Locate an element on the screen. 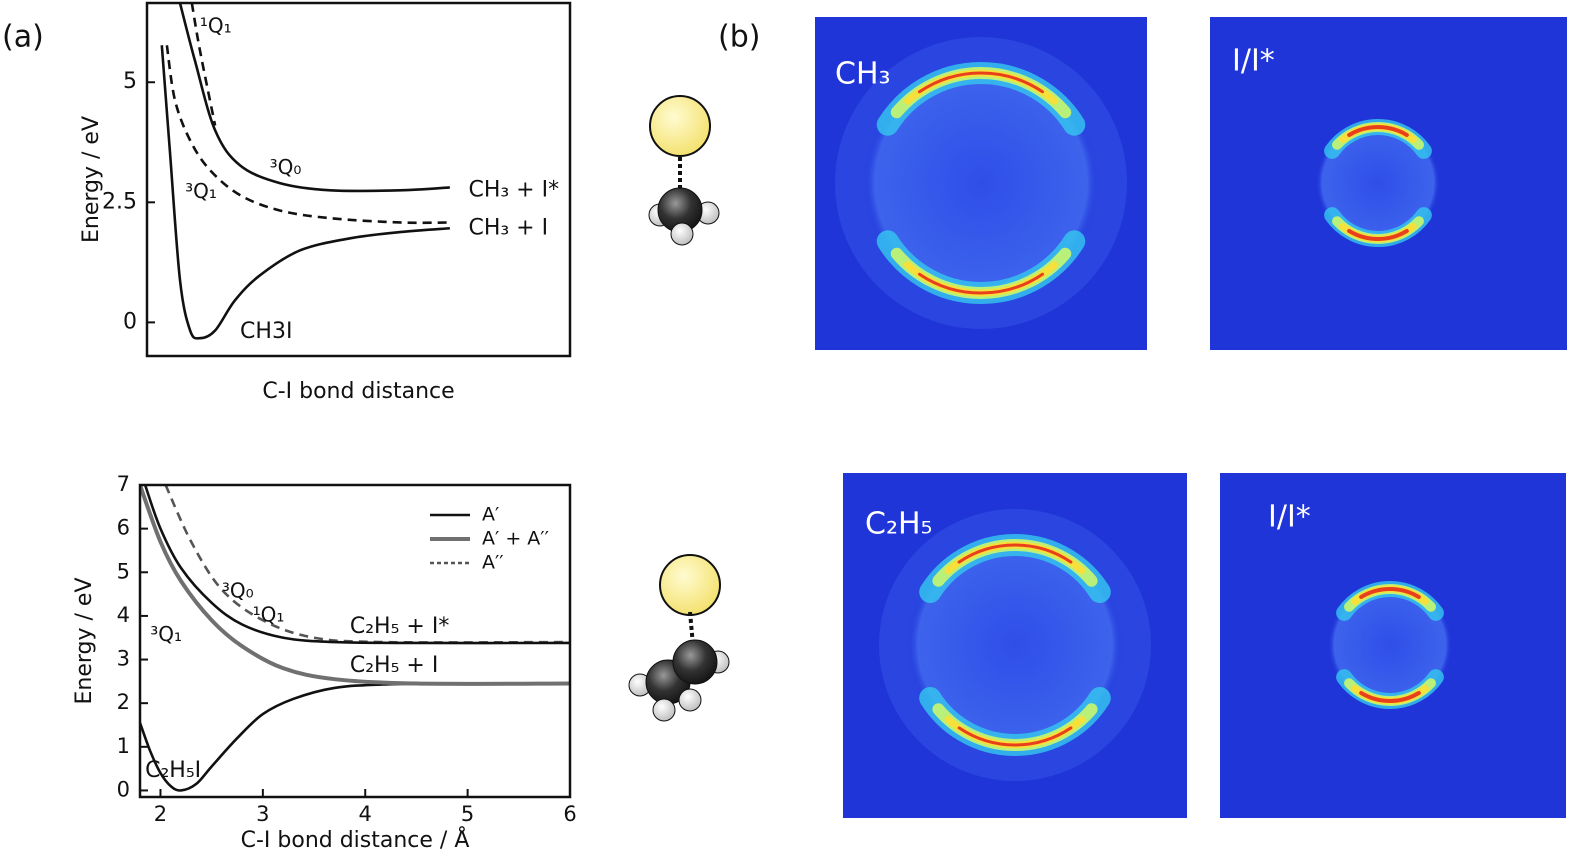  y-tick-label: 4 is located at coordinates (123, 615).